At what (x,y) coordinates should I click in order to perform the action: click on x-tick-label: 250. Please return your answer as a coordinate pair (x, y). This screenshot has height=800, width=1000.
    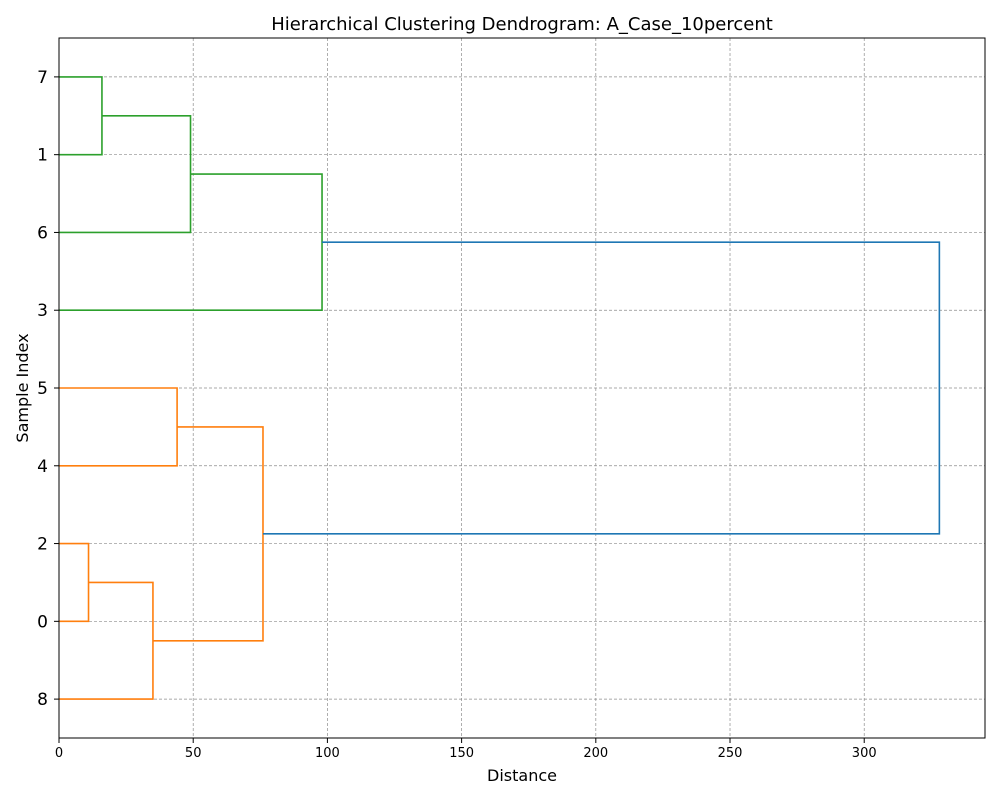
    Looking at the image, I should click on (730, 753).